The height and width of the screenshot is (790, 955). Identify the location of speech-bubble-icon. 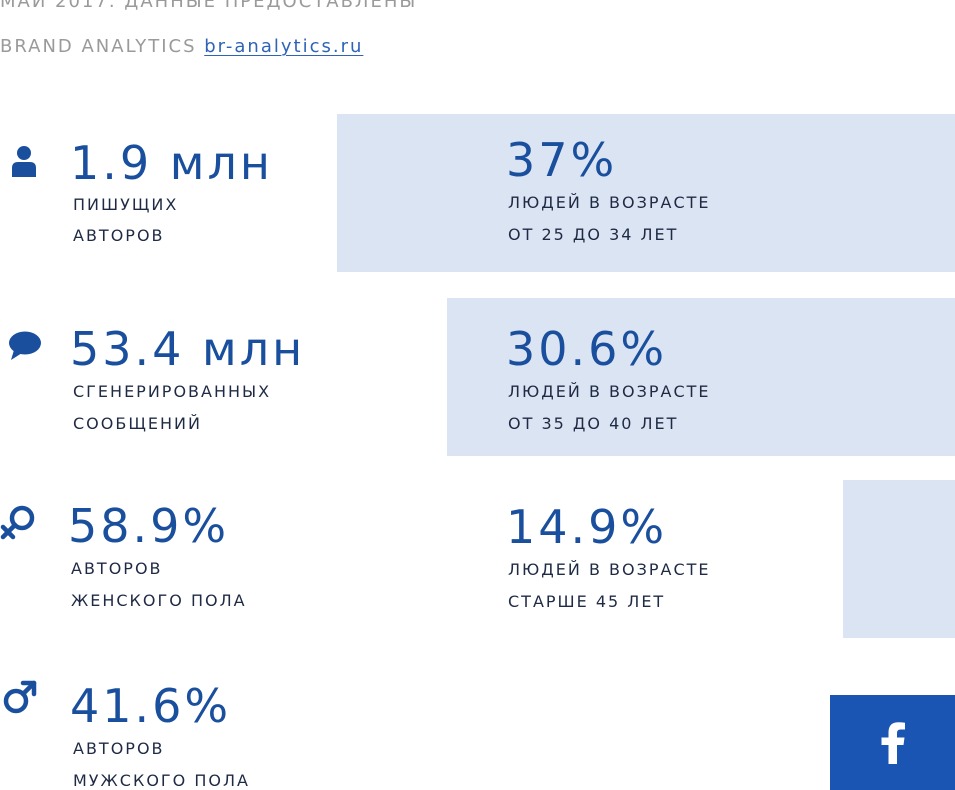
(25, 345).